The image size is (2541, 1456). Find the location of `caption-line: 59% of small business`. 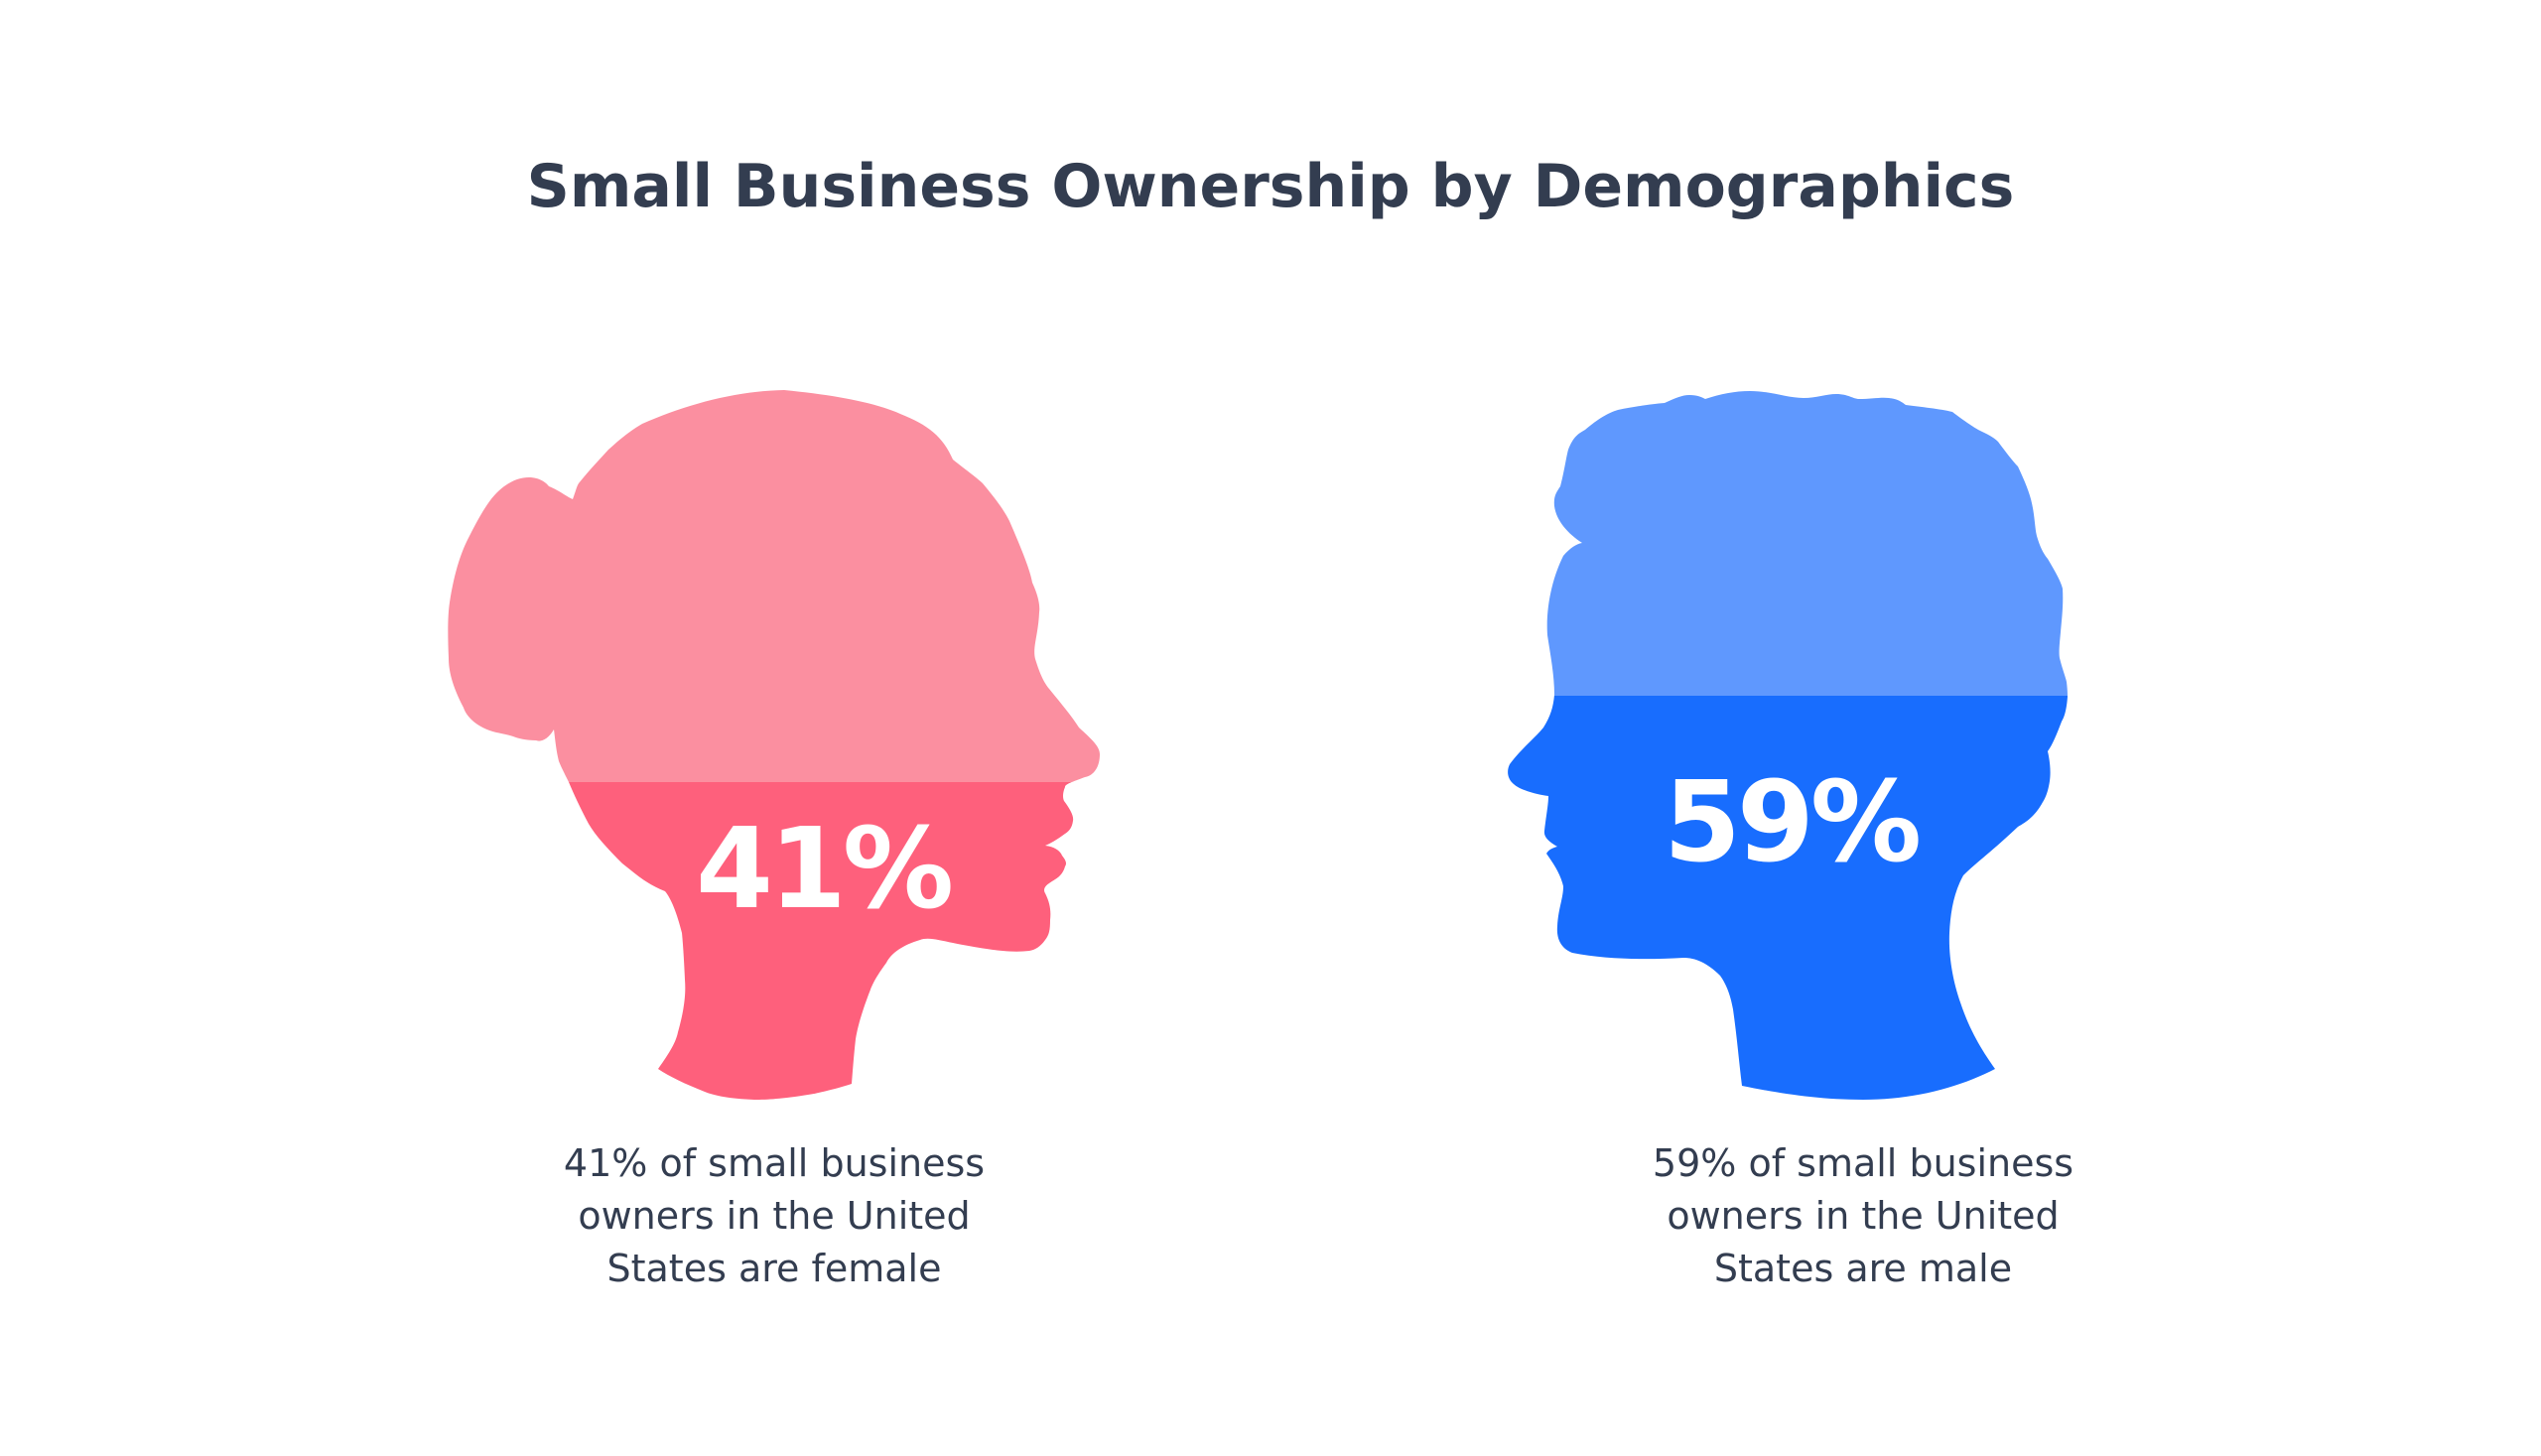

caption-line: 59% of small business is located at coordinates (1863, 1163).